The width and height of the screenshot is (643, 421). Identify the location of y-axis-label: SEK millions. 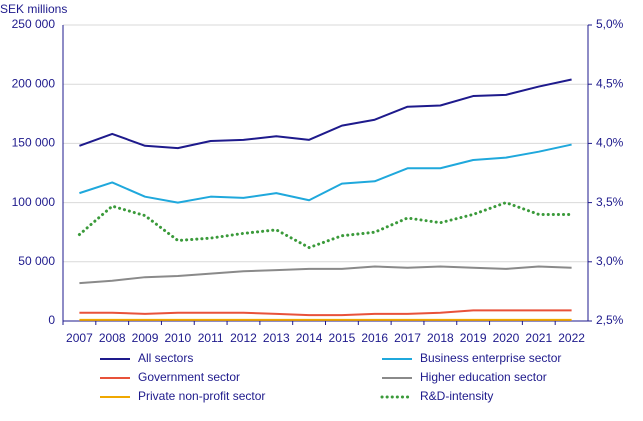
(33, 9).